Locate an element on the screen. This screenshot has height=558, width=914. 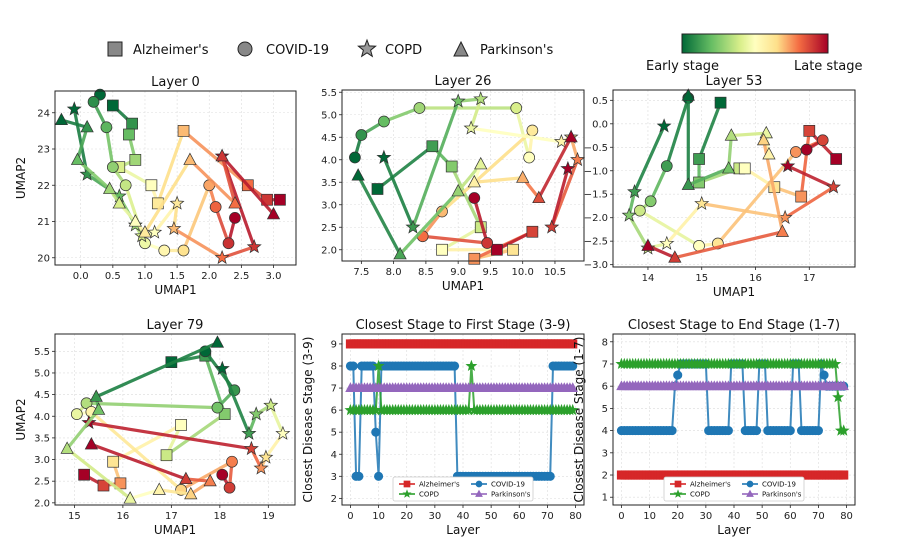
series-covid is located at coordinates (164, 172).